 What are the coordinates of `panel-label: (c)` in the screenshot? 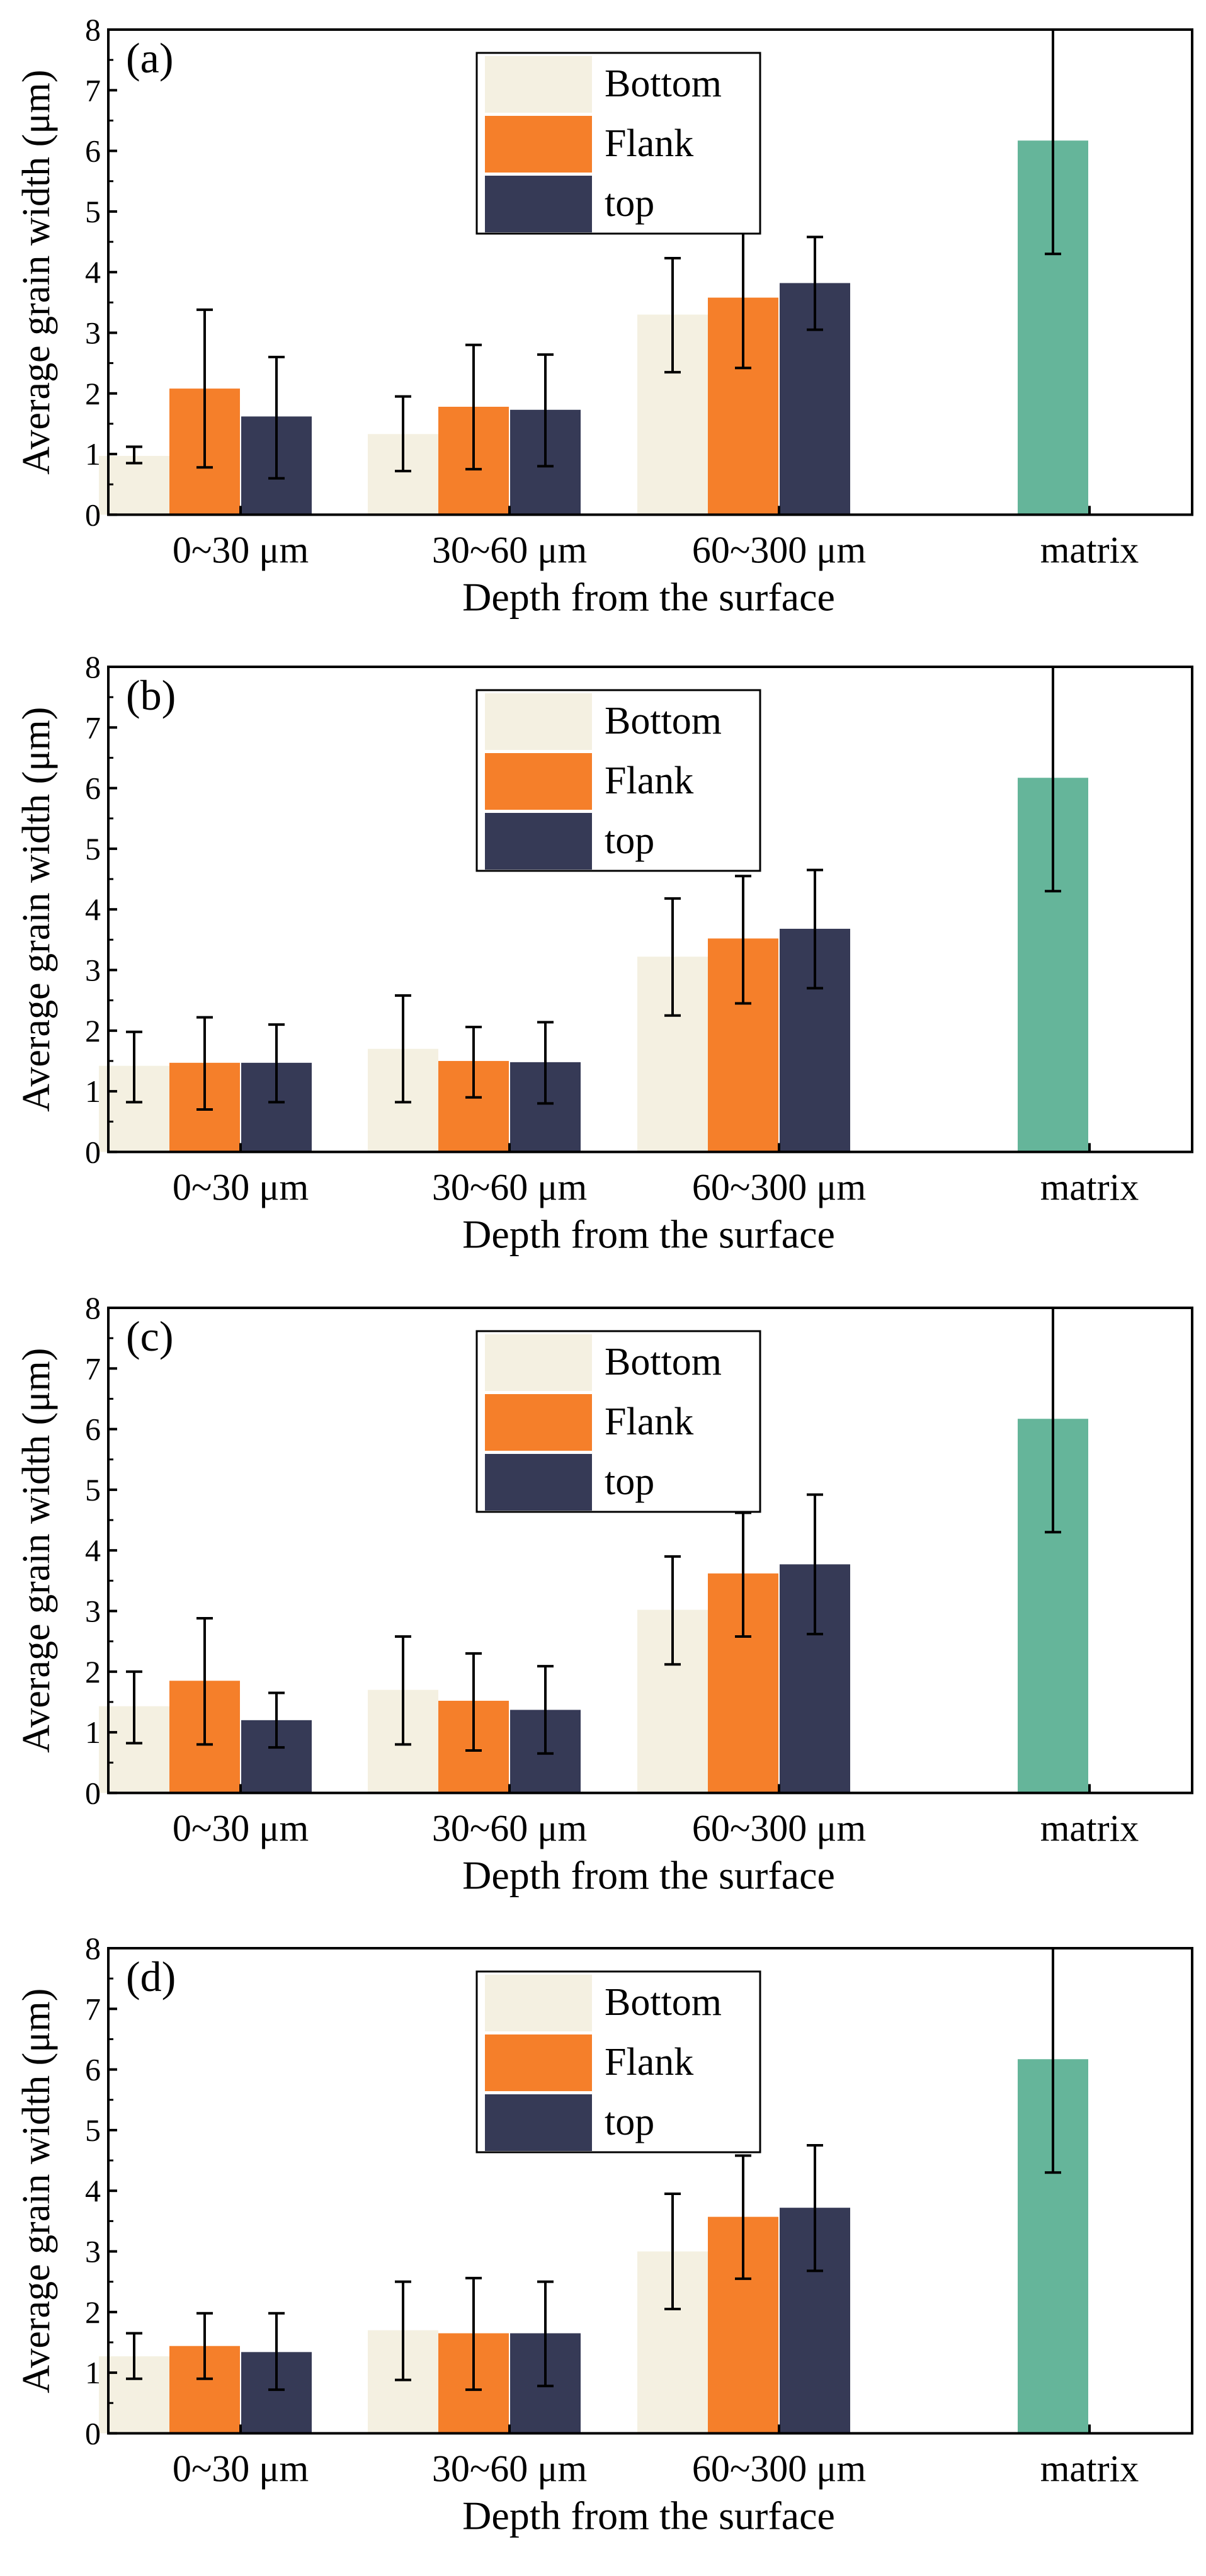 It's located at (149, 1336).